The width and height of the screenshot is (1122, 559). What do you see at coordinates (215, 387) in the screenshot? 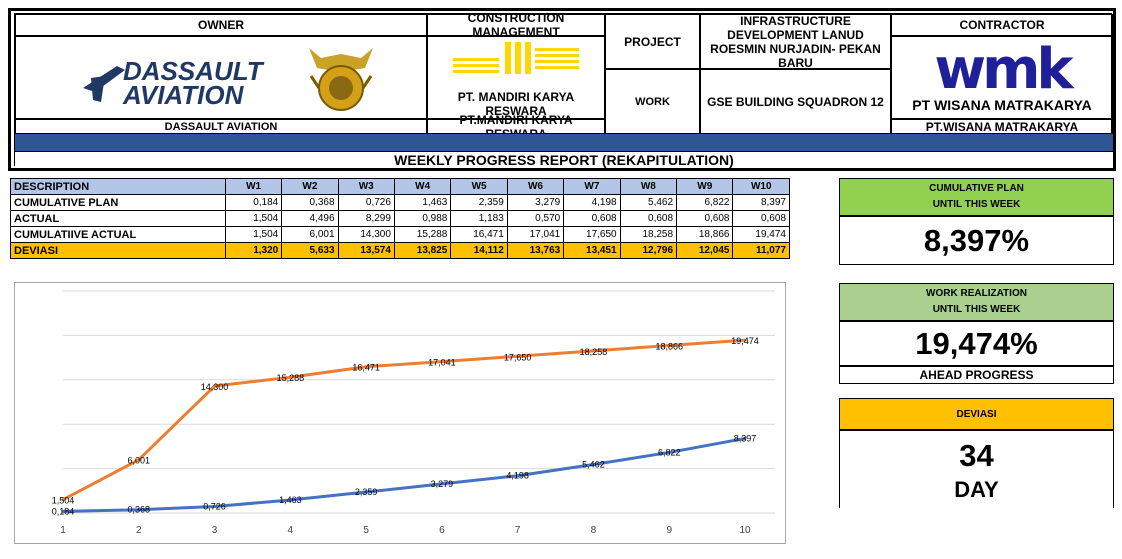
I see `data-label: 14,300` at bounding box center [215, 387].